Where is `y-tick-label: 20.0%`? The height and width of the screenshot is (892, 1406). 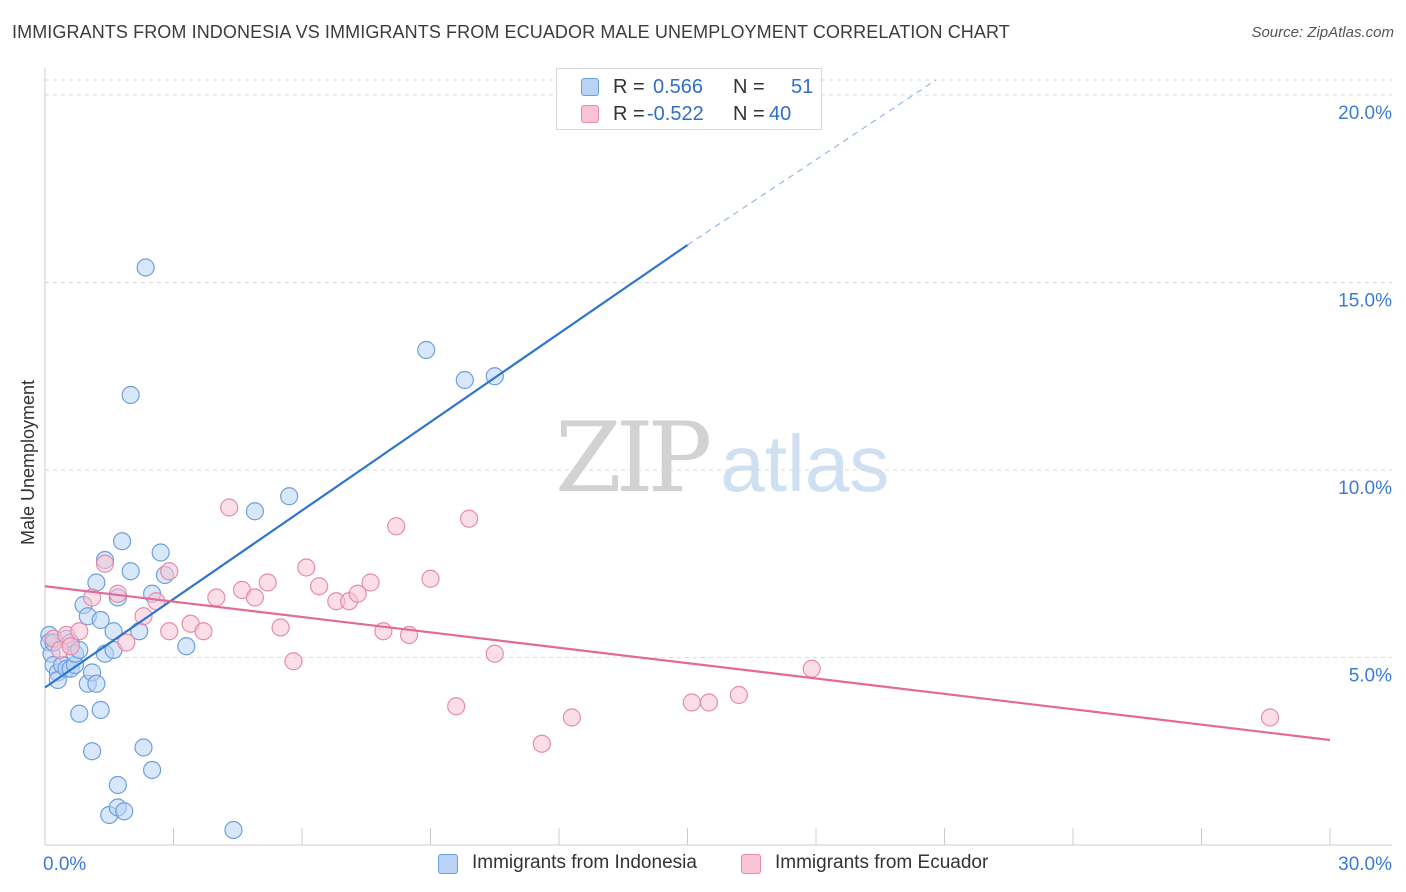 y-tick-label: 20.0% is located at coordinates (1365, 113).